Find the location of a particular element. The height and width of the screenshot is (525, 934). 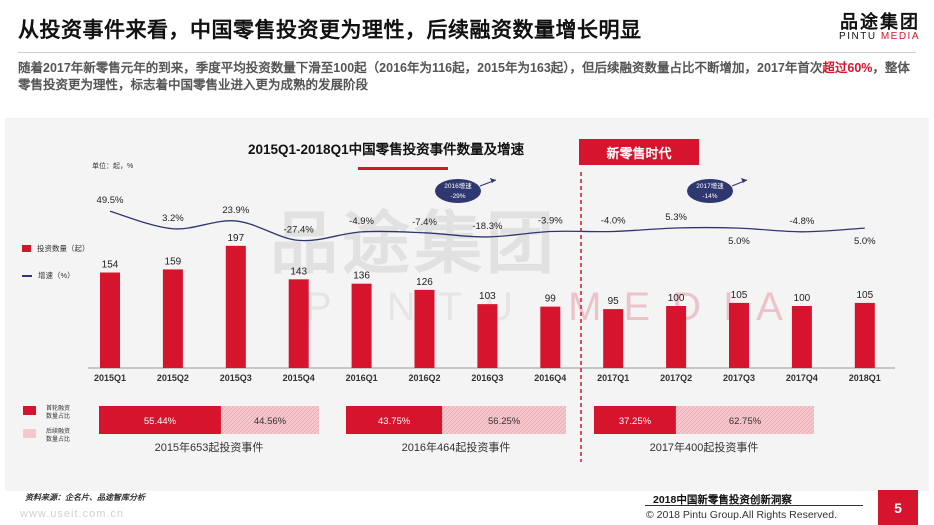

x-tick-2016Q3: 2016Q3 is located at coordinates (487, 378).